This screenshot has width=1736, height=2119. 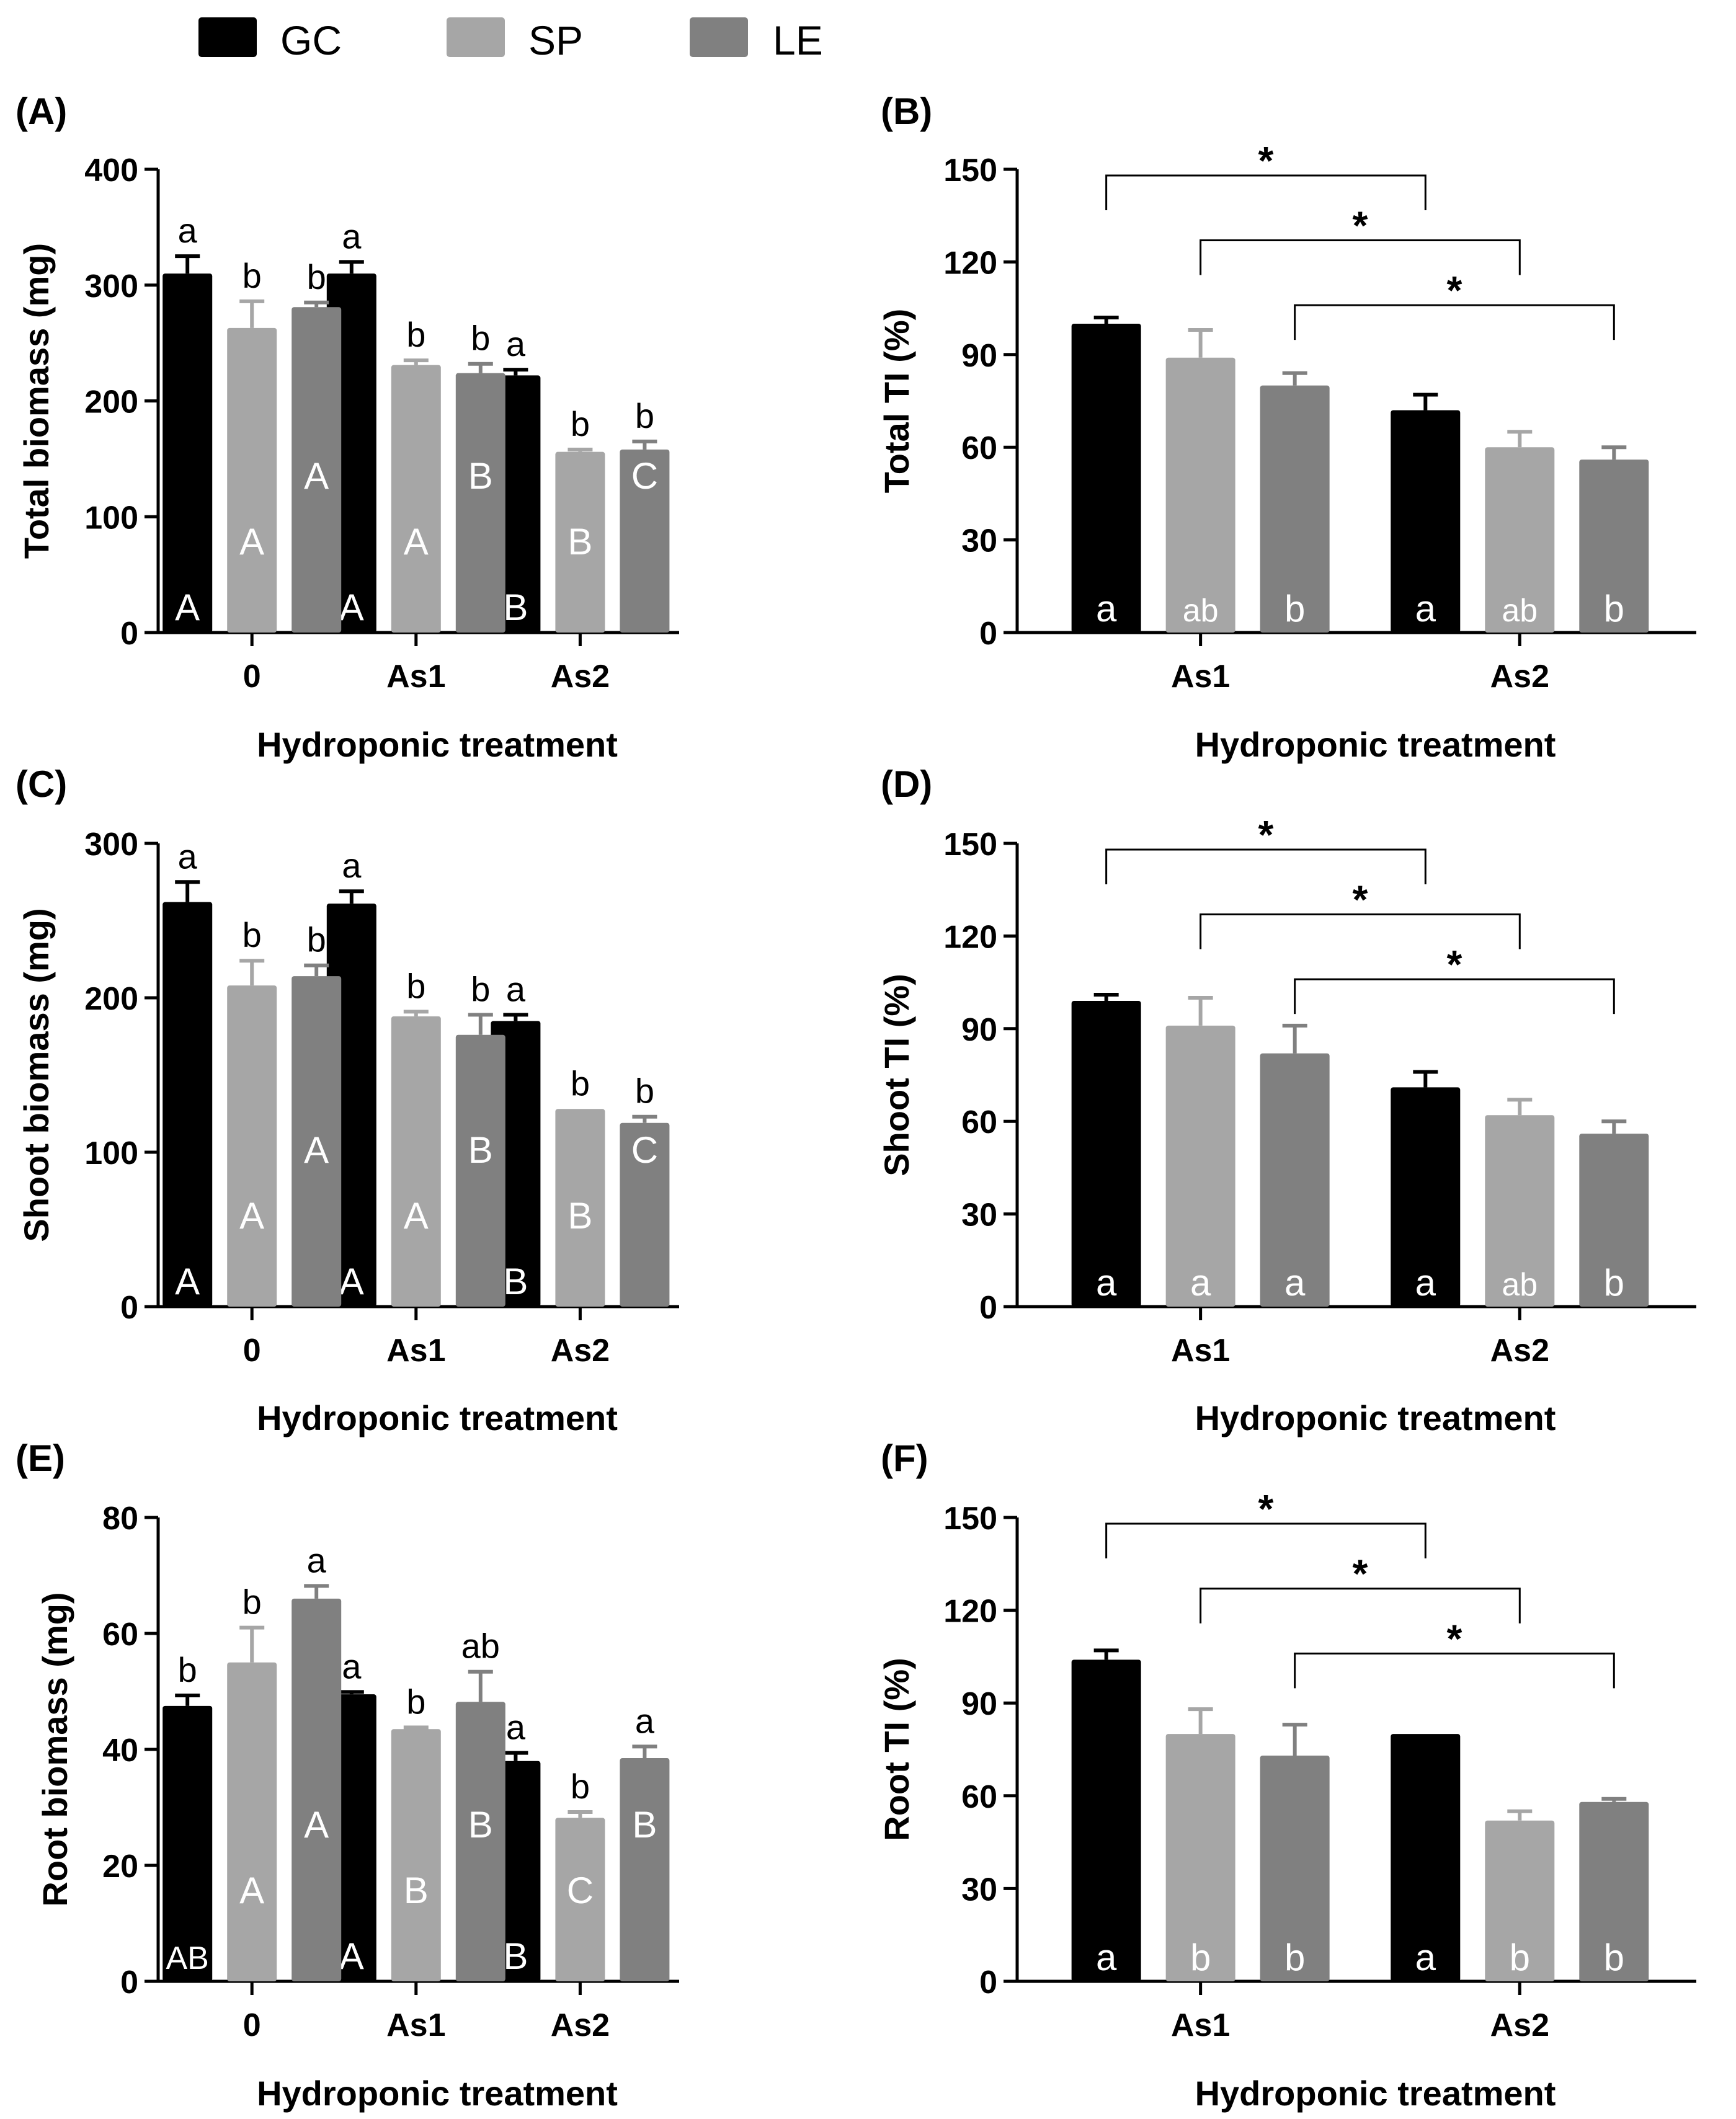 What do you see at coordinates (979, 1030) in the screenshot?
I see `y-tick-label: 90` at bounding box center [979, 1030].